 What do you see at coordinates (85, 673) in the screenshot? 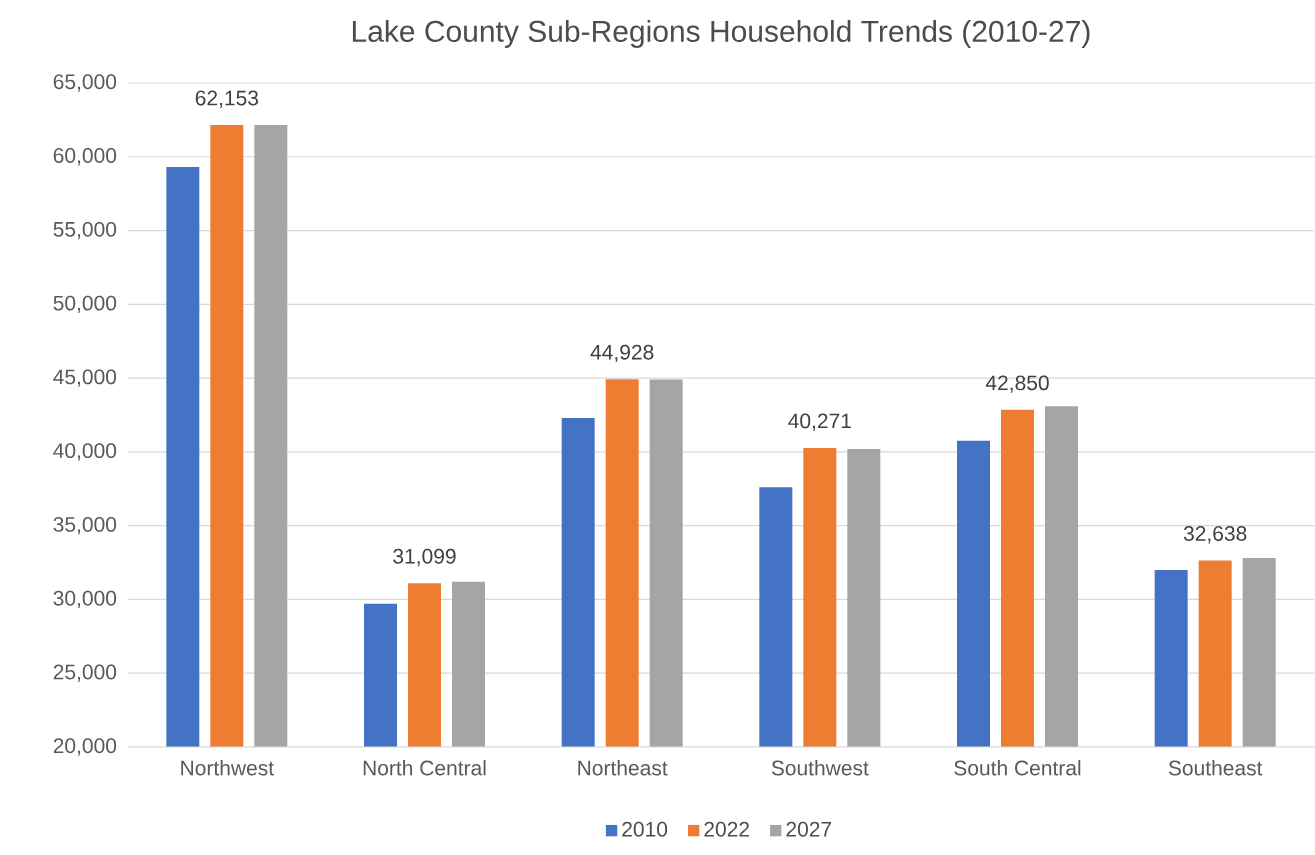
I see `y-tick-label: 25,000` at bounding box center [85, 673].